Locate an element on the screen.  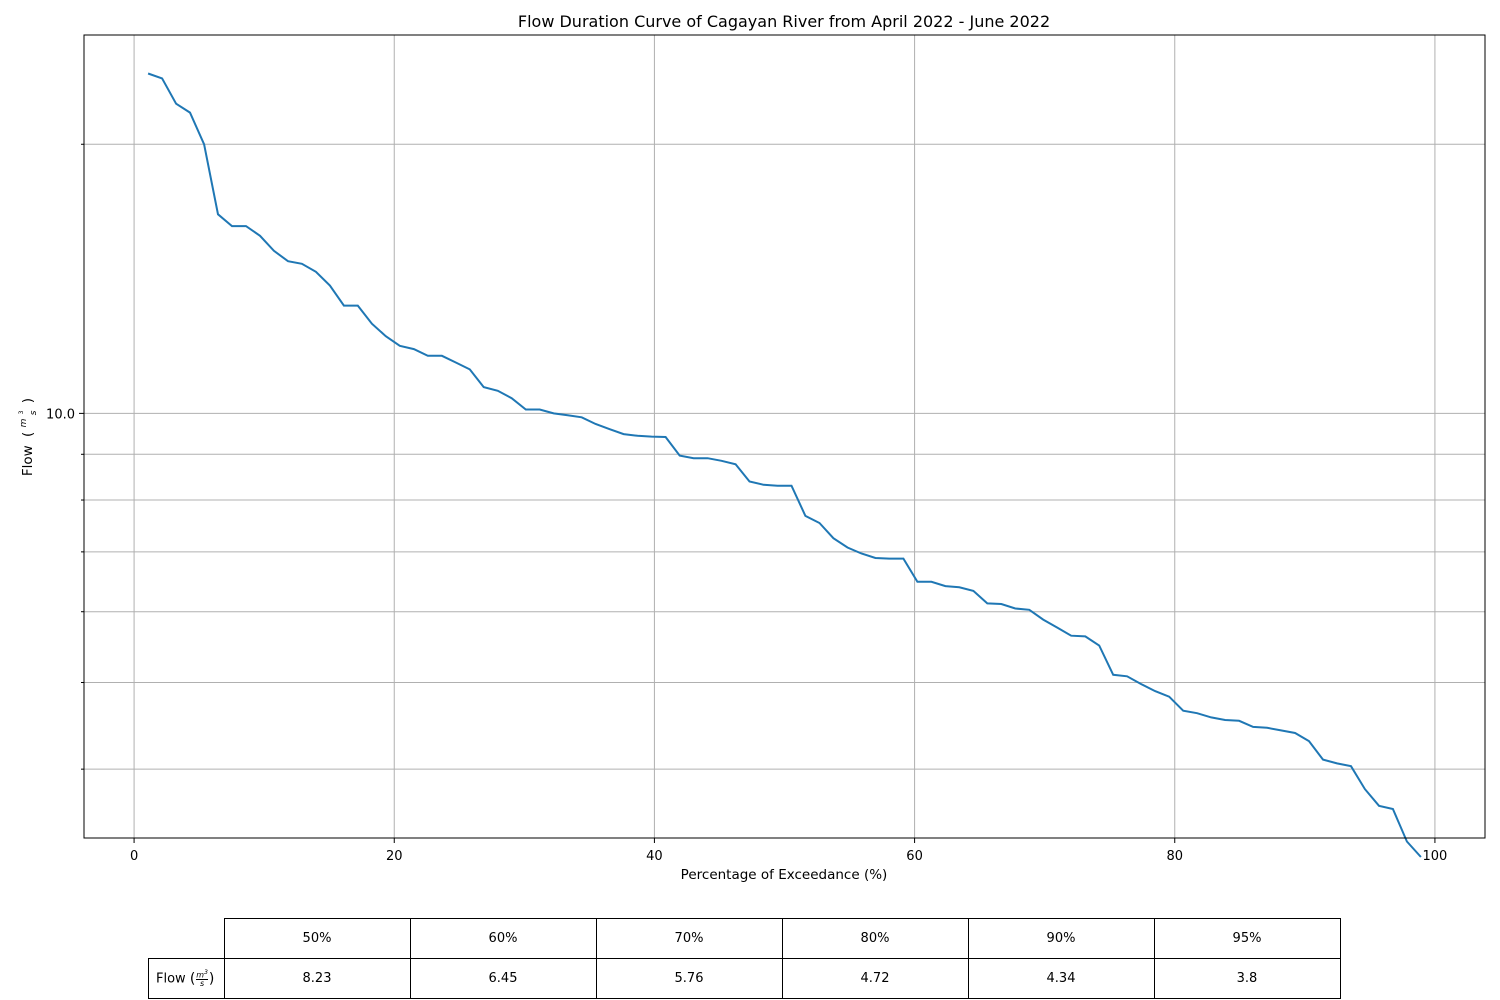
table-header-cell: 70% is located at coordinates (689, 938).